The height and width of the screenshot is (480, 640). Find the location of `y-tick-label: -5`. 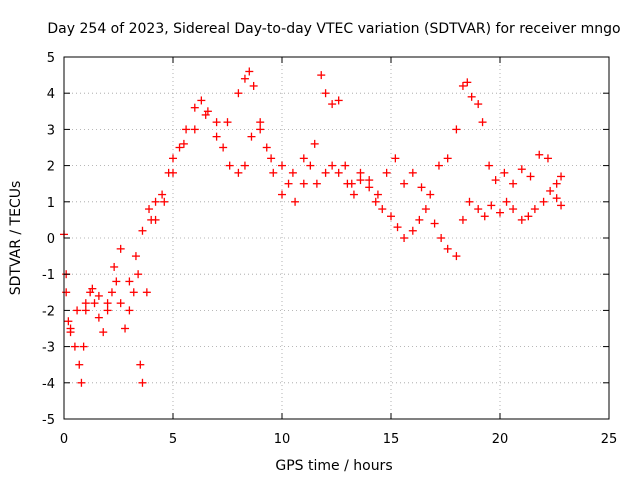

y-tick-label: -5 is located at coordinates (48, 420).